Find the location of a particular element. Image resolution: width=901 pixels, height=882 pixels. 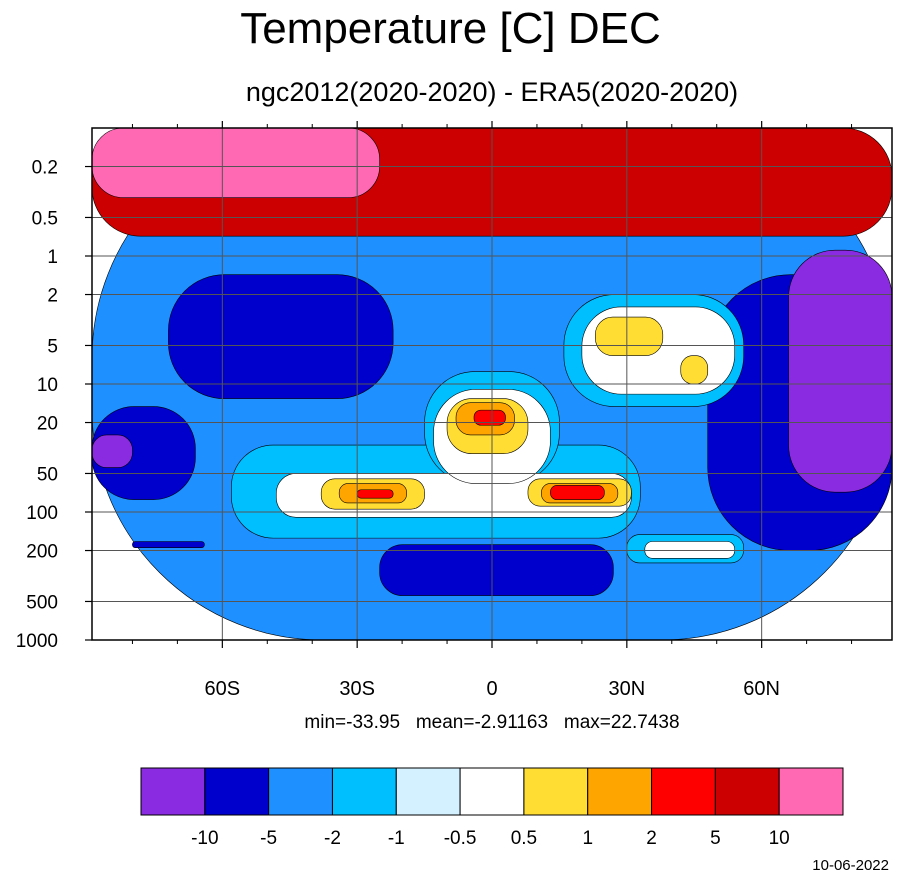

y-tick-label-1: 0.5 is located at coordinates (45, 218).